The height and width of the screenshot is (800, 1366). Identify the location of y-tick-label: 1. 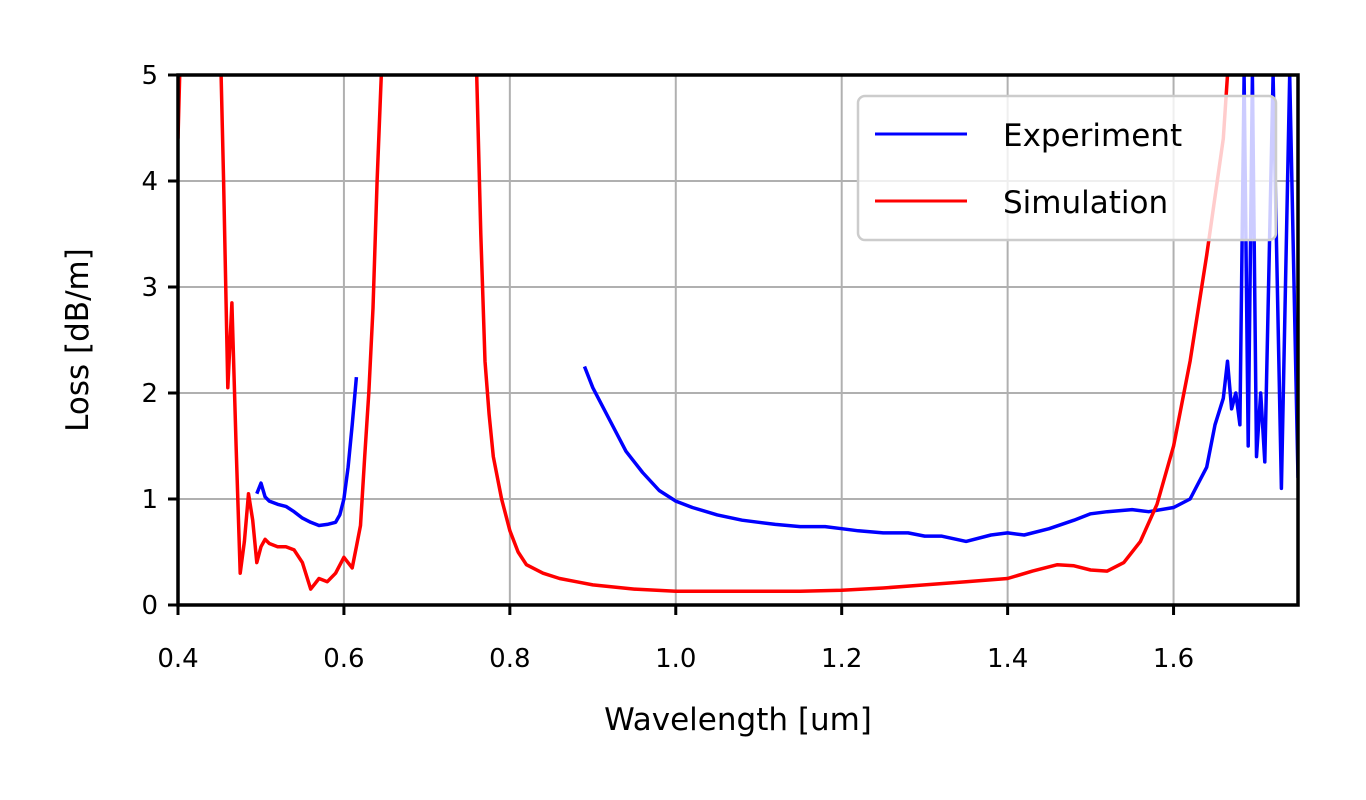
(149, 500).